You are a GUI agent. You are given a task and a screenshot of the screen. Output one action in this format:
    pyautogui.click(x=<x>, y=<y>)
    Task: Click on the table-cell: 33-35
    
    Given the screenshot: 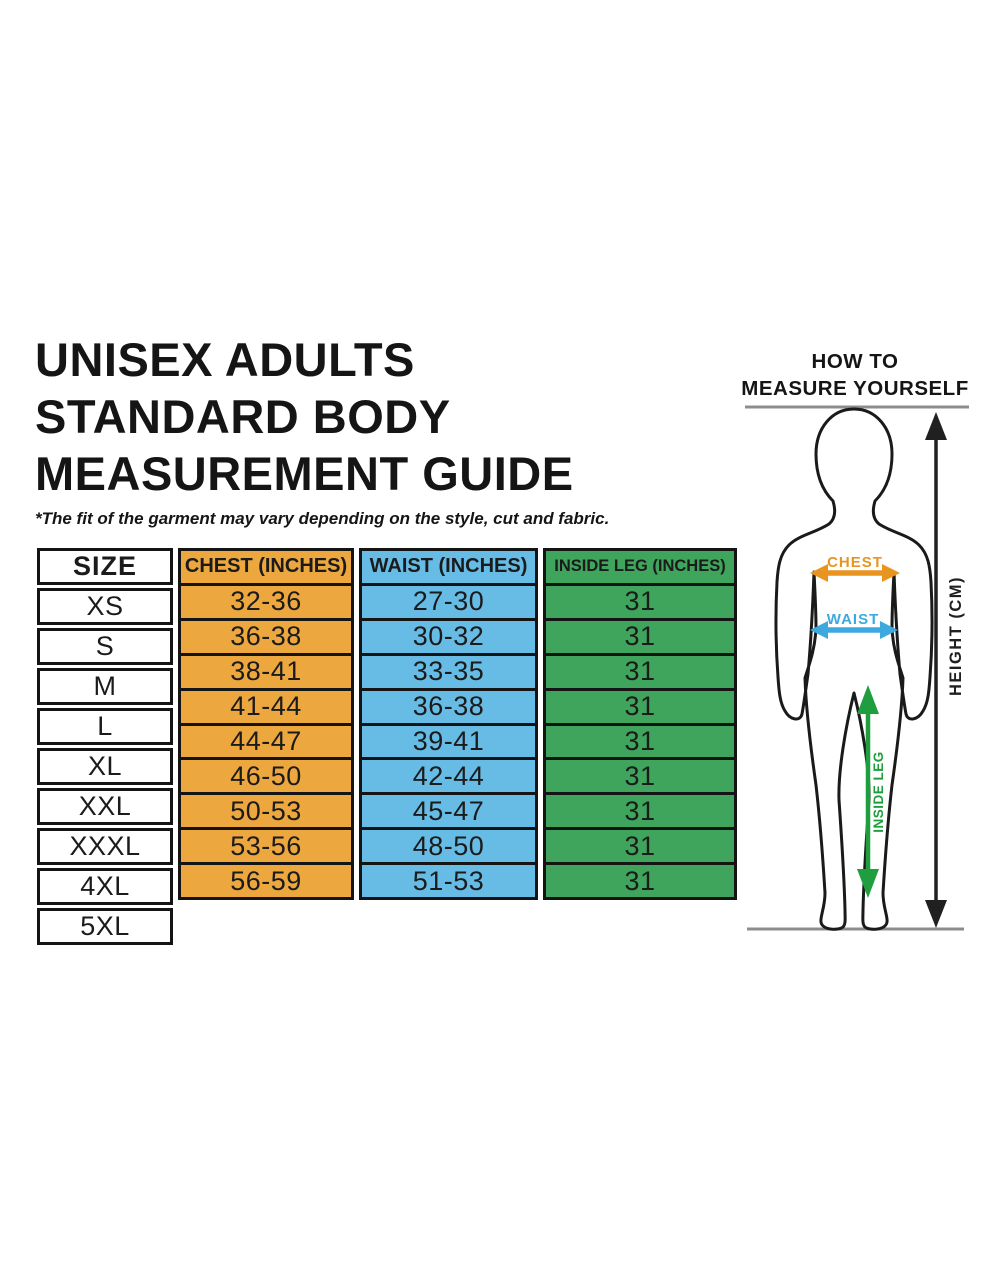 What is the action you would take?
    pyautogui.click(x=448, y=670)
    